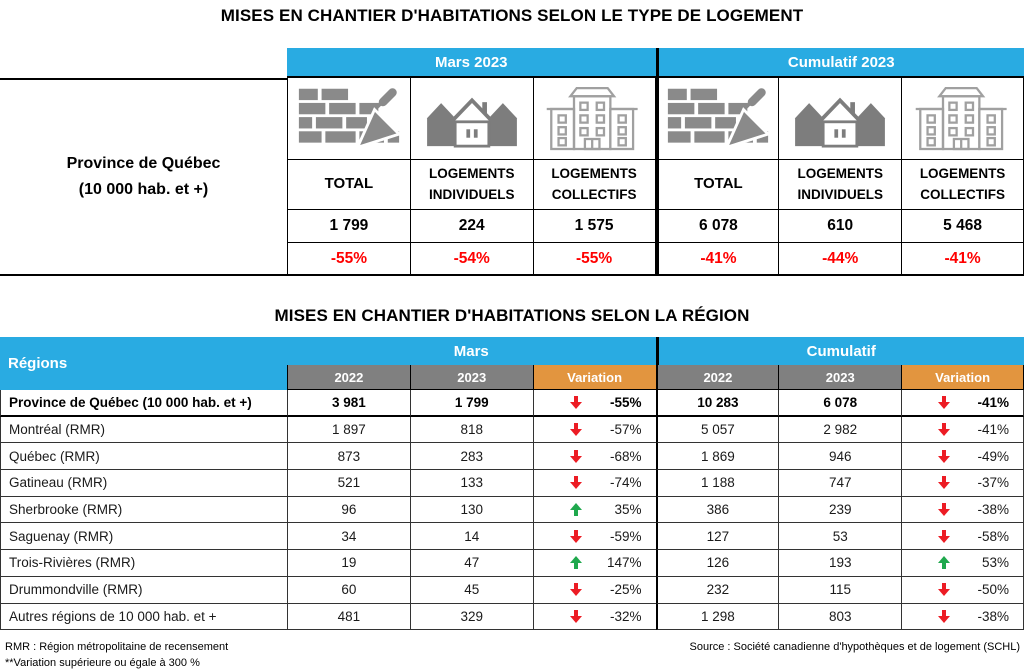 This screenshot has height=672, width=1024. Describe the element at coordinates (348, 226) in the screenshot. I see `table1-value: 1 799` at that location.